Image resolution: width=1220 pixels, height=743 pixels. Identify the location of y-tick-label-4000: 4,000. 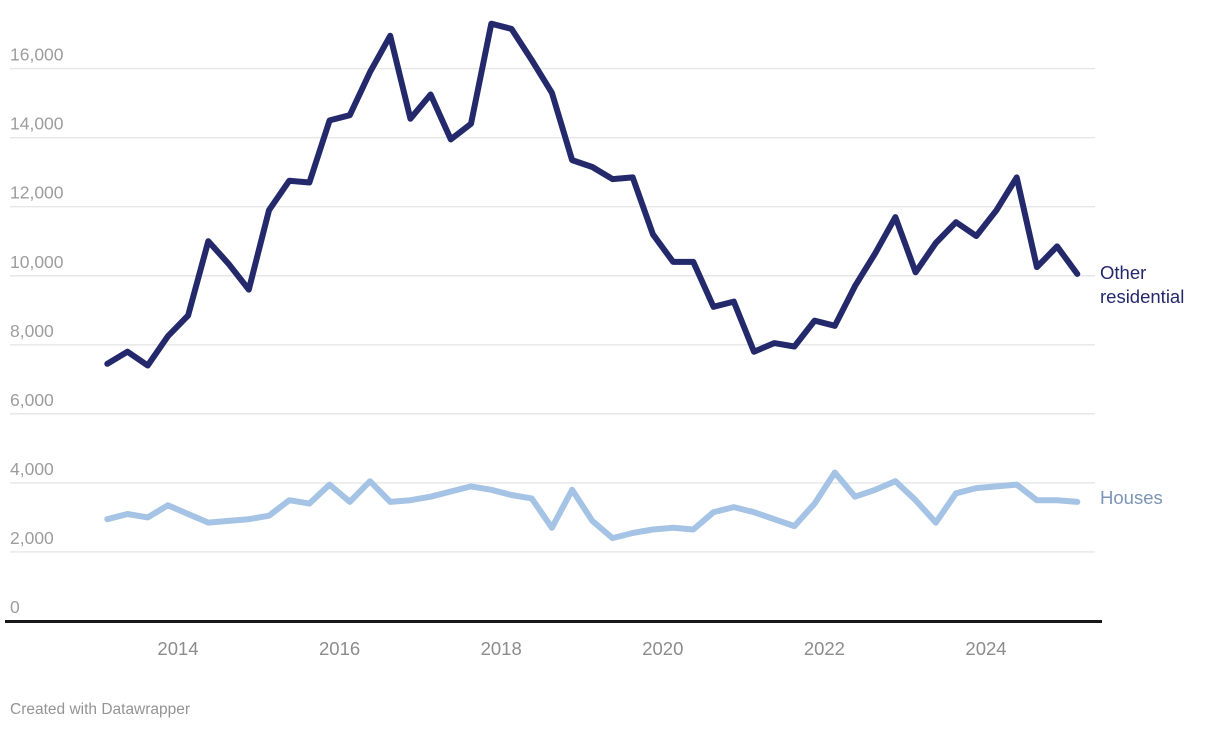
(32, 469).